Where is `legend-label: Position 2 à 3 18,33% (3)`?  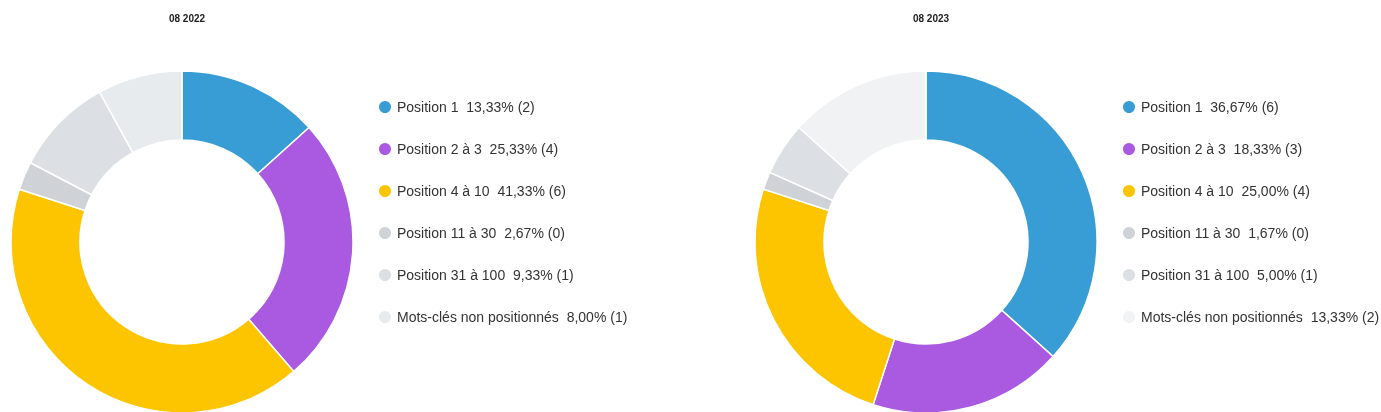 legend-label: Position 2 à 3 18,33% (3) is located at coordinates (1222, 149).